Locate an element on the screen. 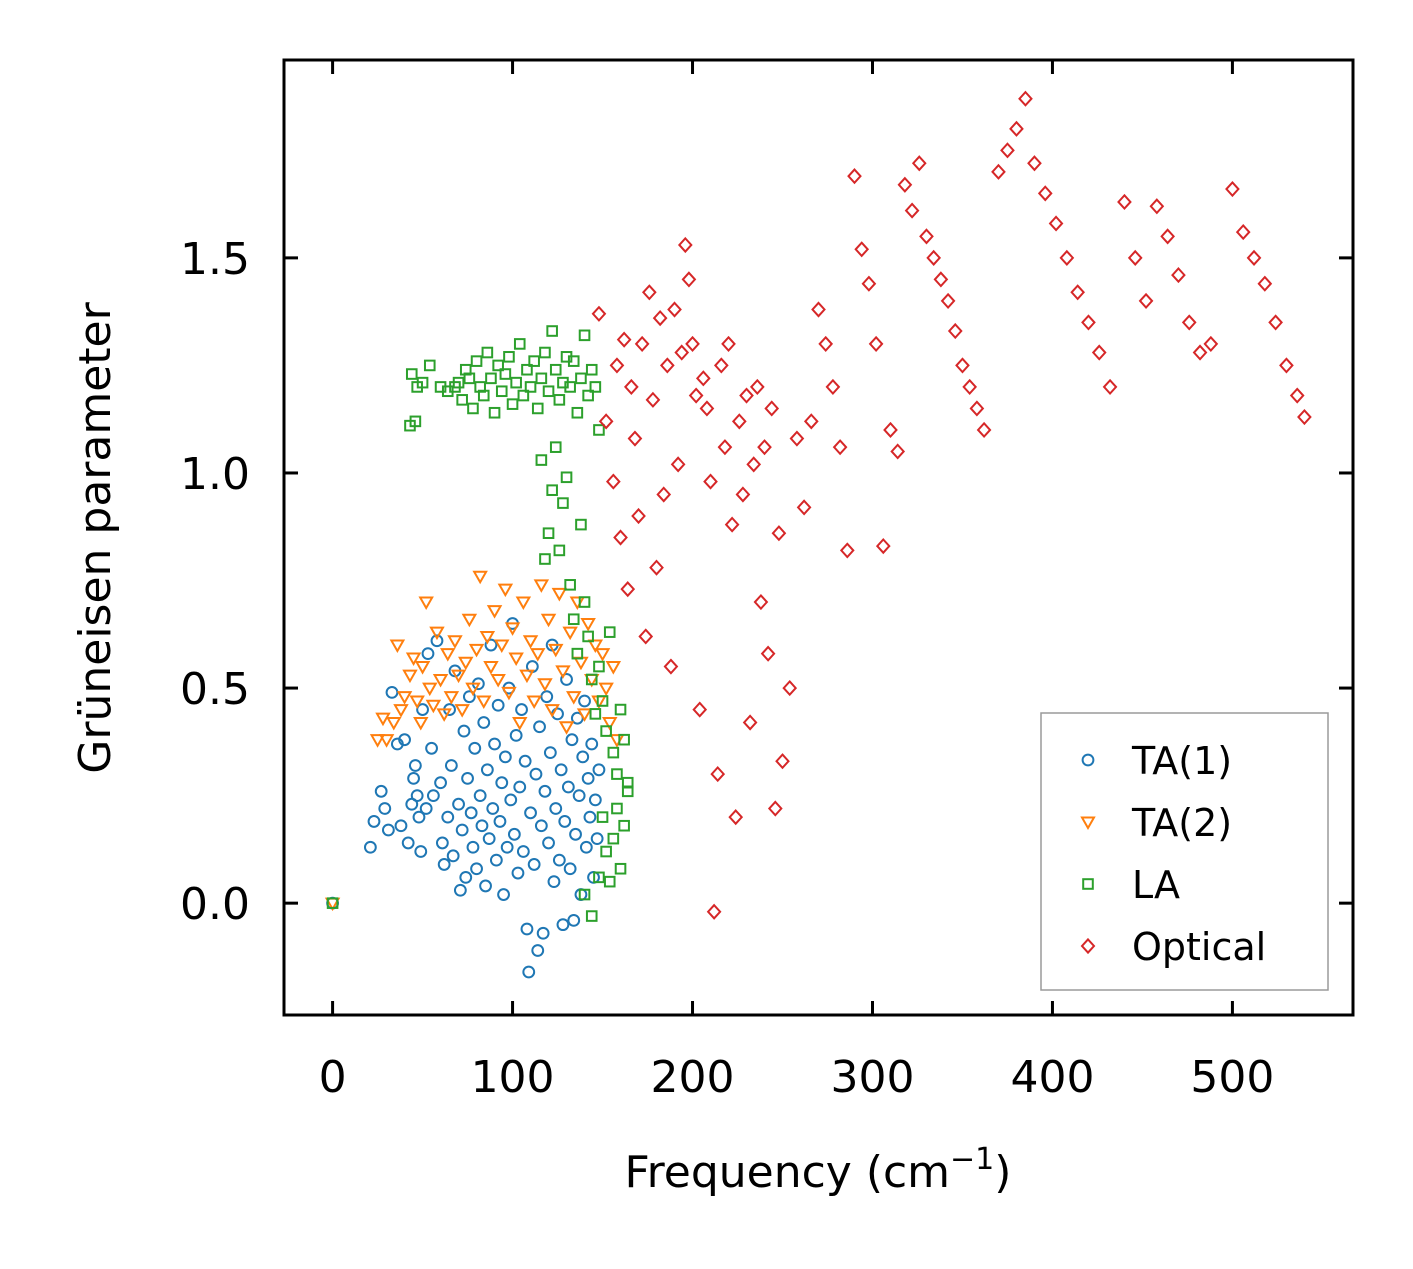 This screenshot has width=1413, height=1269. y-tick-label: 1.0 is located at coordinates (215, 474).